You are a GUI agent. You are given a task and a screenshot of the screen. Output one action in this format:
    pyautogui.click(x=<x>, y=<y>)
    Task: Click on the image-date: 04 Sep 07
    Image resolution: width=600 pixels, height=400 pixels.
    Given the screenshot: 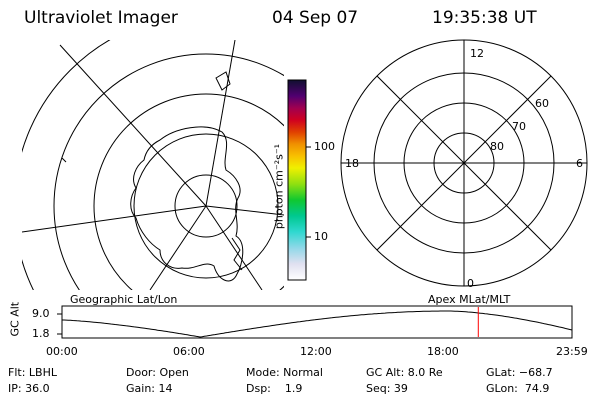 What is the action you would take?
    pyautogui.click(x=315, y=18)
    